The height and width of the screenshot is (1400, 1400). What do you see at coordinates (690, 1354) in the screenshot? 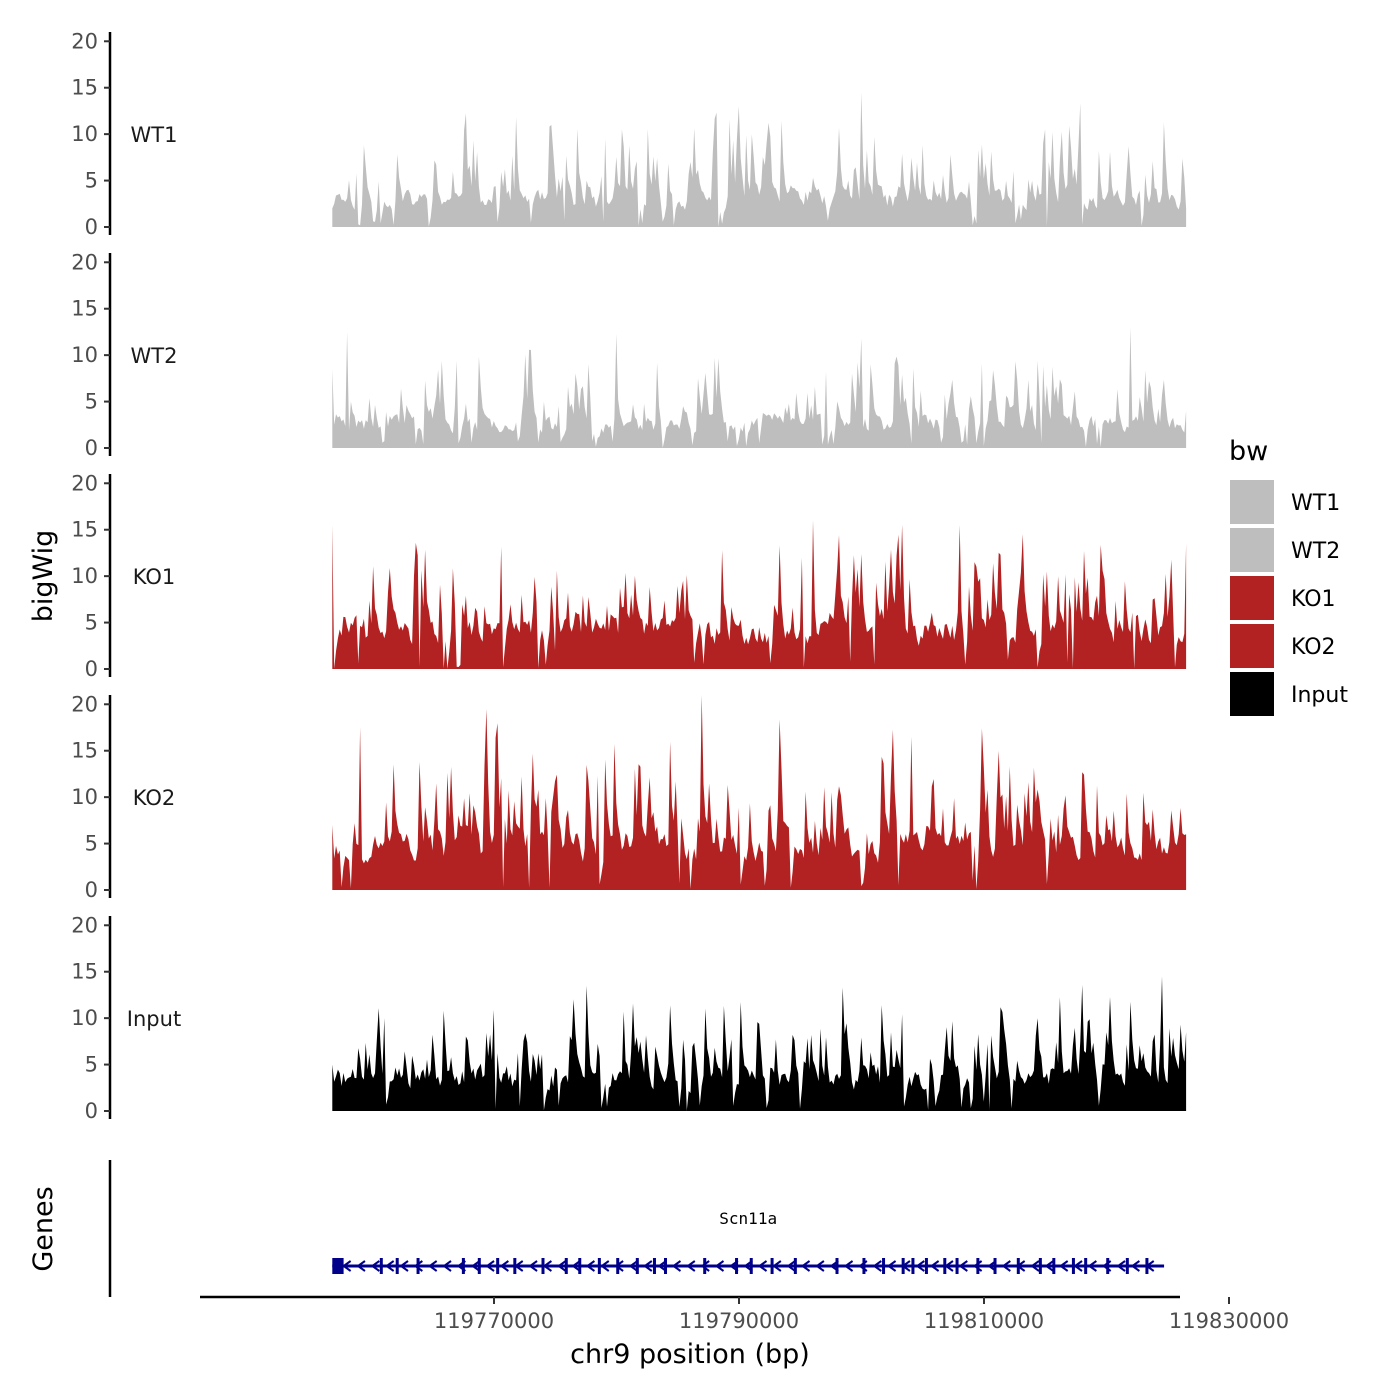
I see `x-axis-title: chr9 position (bp)` at bounding box center [690, 1354].